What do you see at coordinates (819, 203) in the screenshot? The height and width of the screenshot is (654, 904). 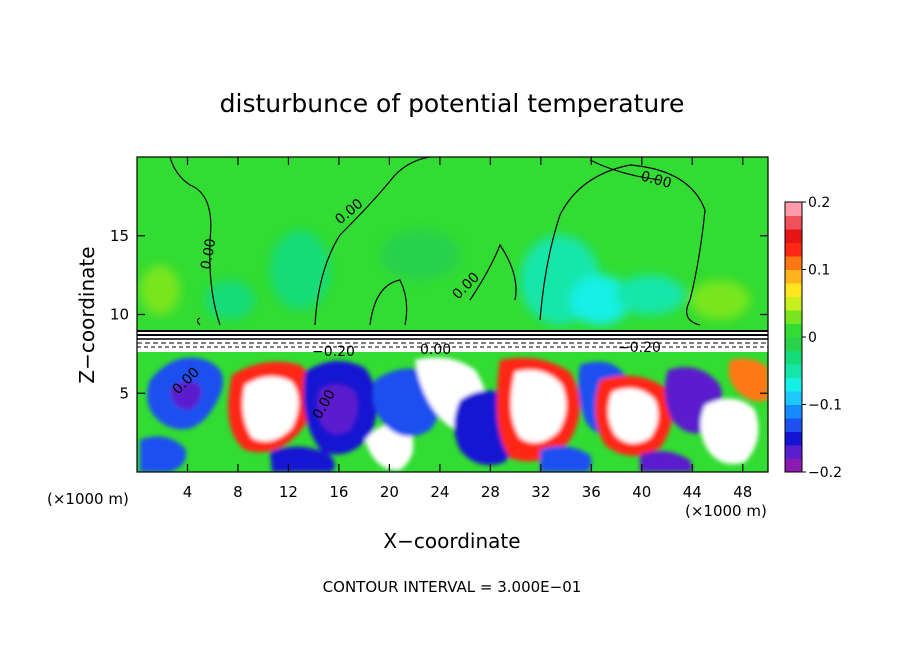 I see `colorbar-tick-label: 0.2` at bounding box center [819, 203].